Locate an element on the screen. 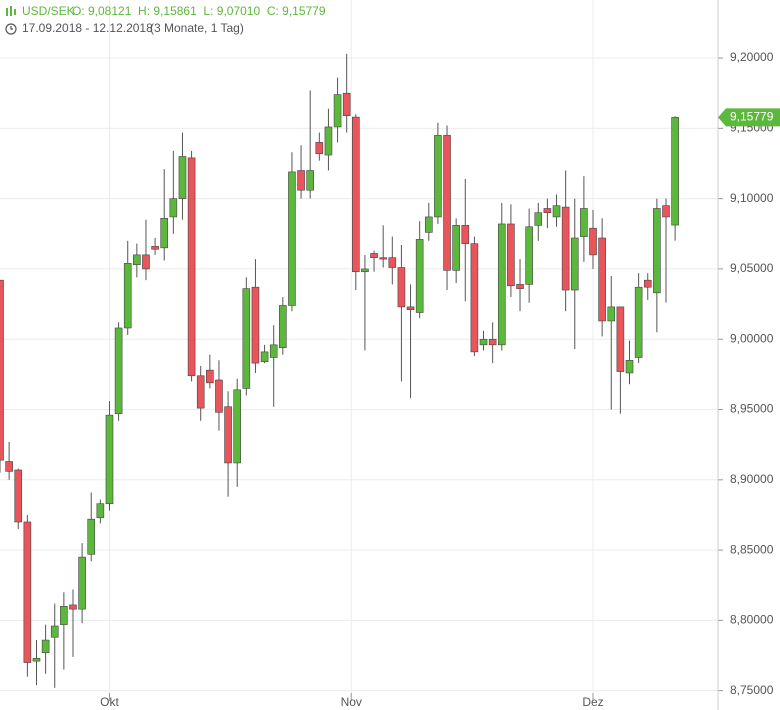 This screenshot has height=710, width=780. y-tick-label: 9,00000 is located at coordinates (752, 338).